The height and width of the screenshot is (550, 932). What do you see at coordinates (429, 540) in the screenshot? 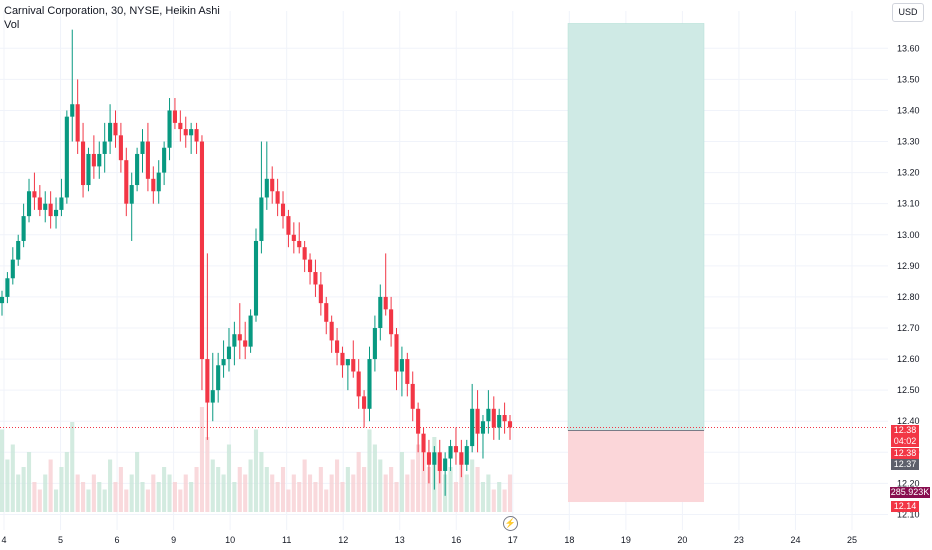
I see `time-axis: 4 5 6 9 10 11 12 13 16 17 18 19 20 23 24 25` at bounding box center [429, 540].